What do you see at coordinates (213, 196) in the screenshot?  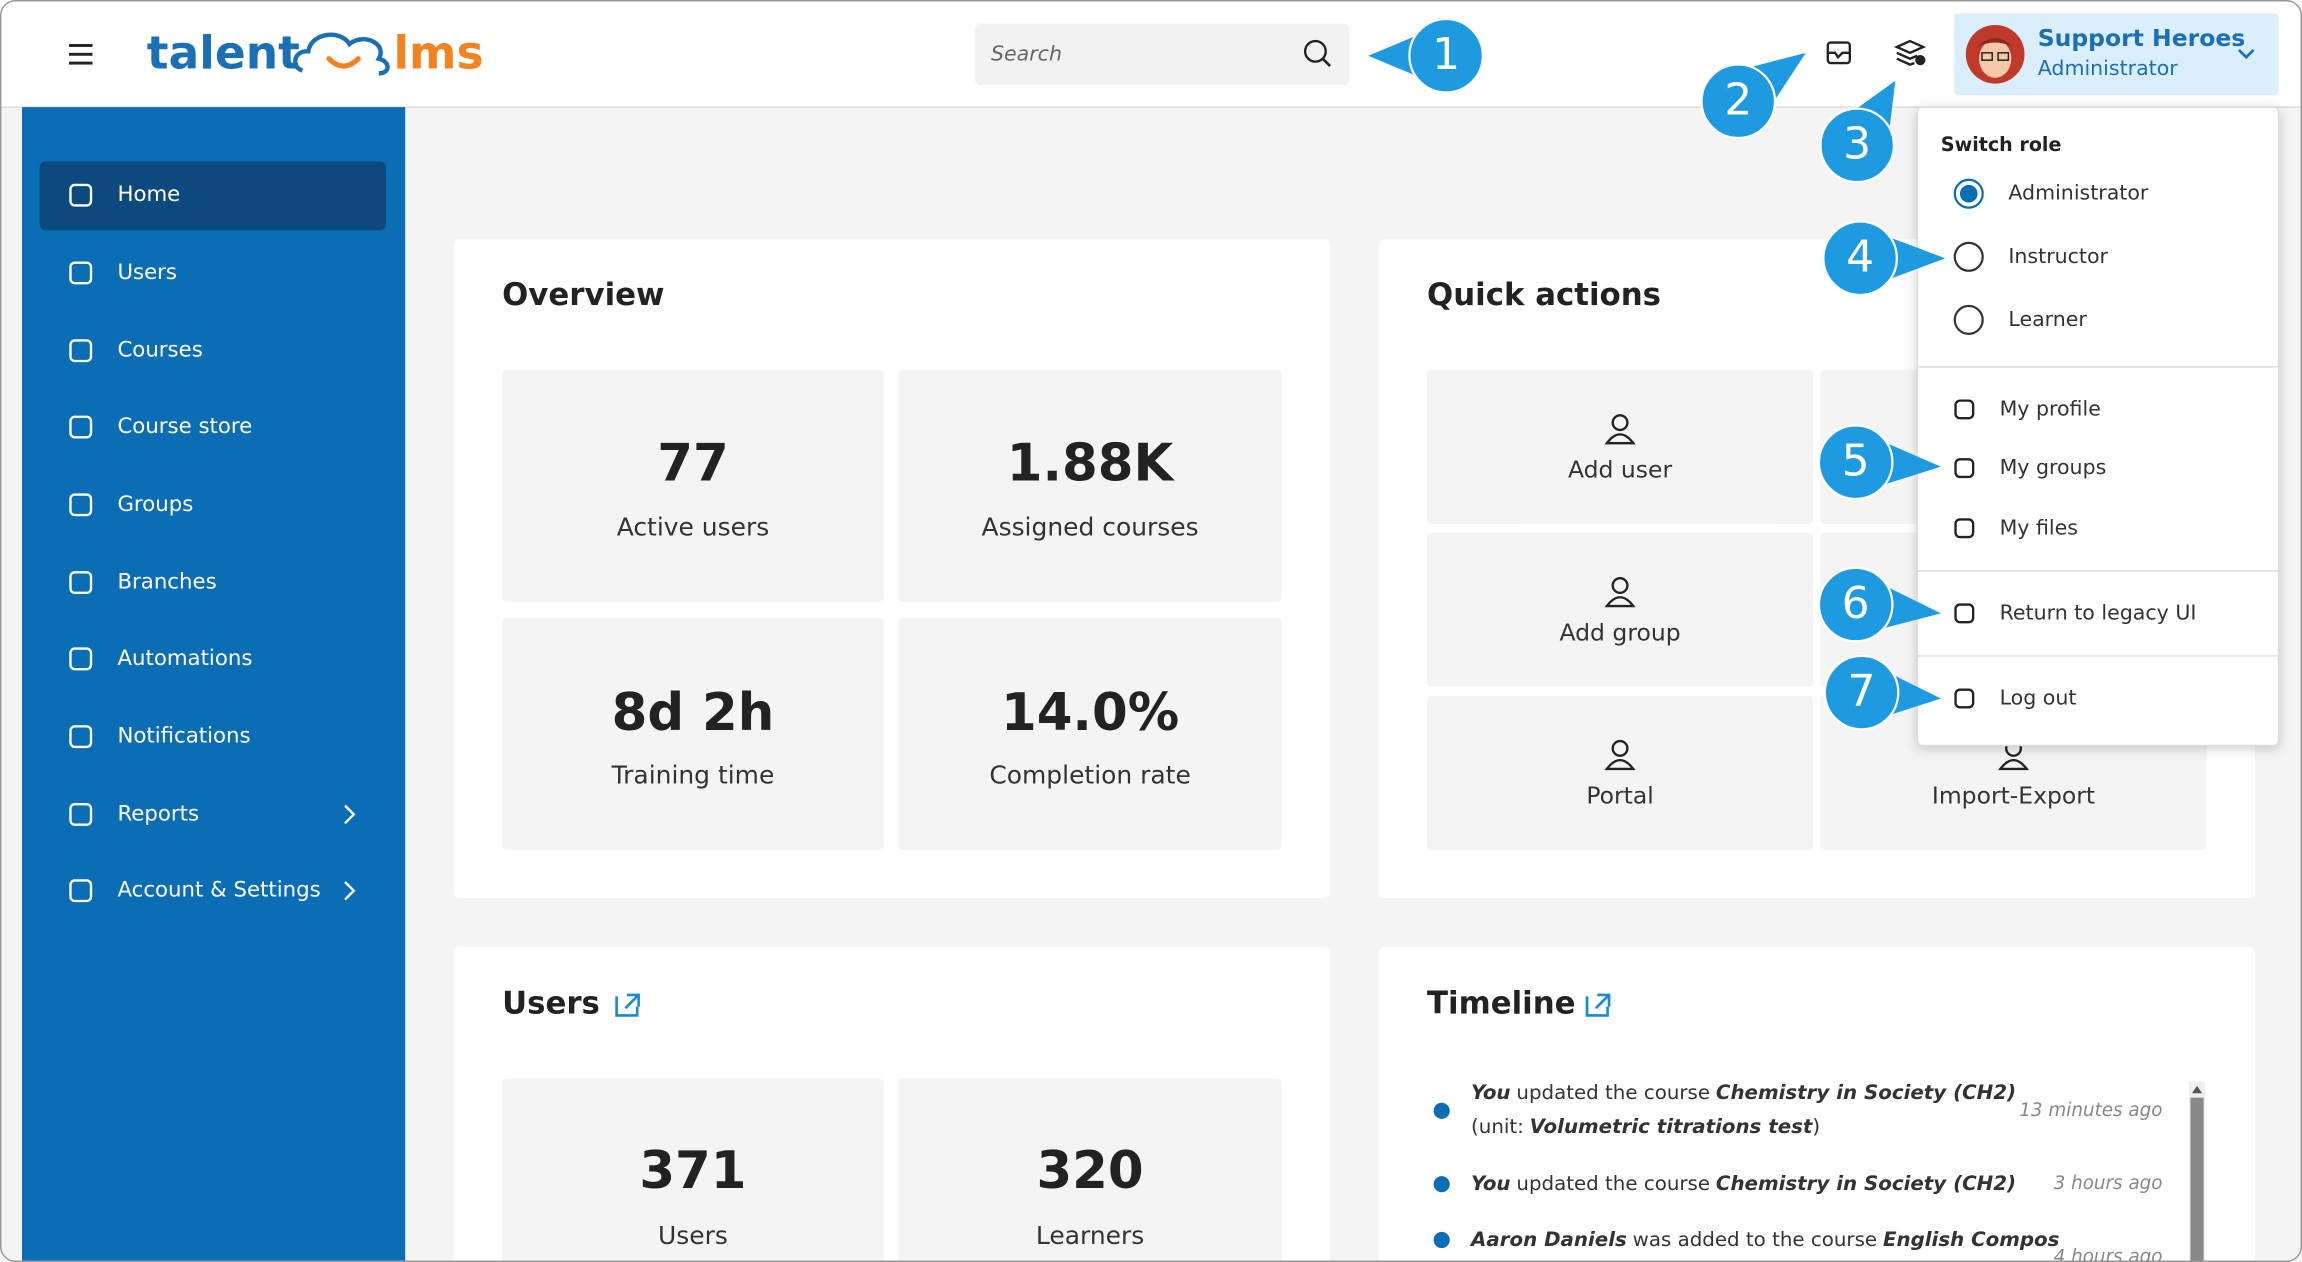 I see `sidebar-active` at bounding box center [213, 196].